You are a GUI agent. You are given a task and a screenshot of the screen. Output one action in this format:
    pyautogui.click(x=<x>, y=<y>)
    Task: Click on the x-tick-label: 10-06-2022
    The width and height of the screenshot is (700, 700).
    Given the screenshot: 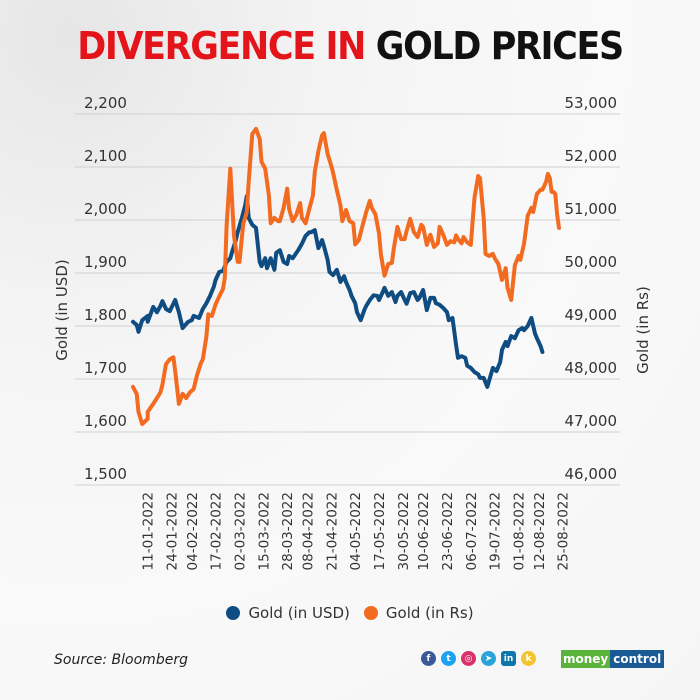 What is the action you would take?
    pyautogui.click(x=424, y=531)
    